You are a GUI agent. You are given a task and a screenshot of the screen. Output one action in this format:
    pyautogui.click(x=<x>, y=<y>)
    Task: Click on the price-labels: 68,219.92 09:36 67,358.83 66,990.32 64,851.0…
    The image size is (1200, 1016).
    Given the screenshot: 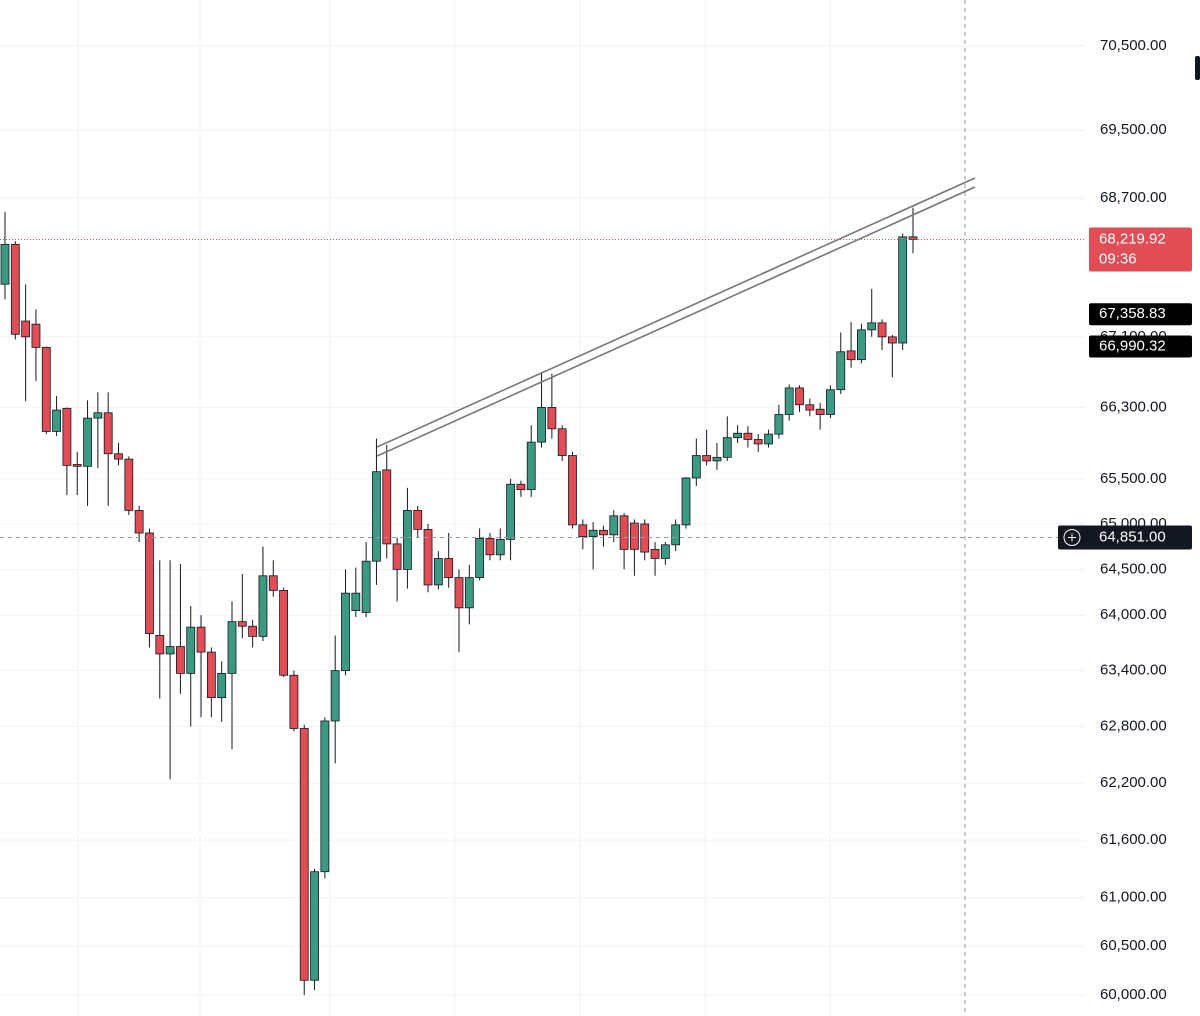 What is the action you would take?
    pyautogui.click(x=1125, y=388)
    